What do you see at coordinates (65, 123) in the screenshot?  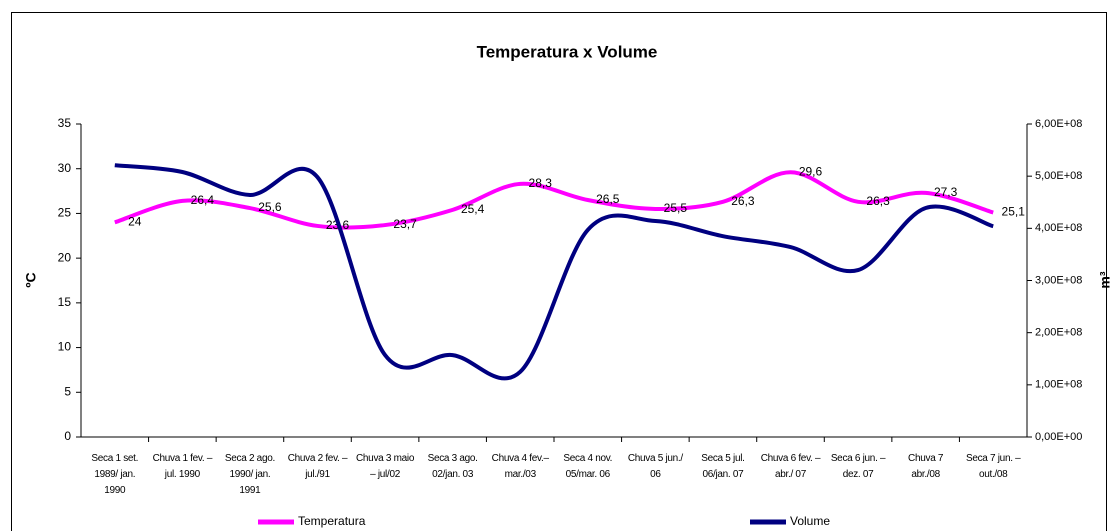 I see `y-tick-label: 35` at bounding box center [65, 123].